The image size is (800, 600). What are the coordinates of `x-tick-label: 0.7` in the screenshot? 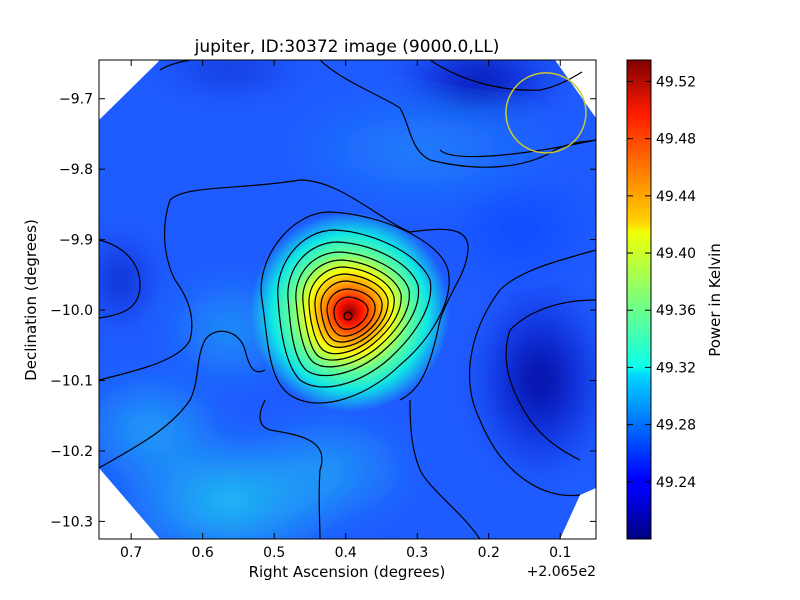 It's located at (131, 553).